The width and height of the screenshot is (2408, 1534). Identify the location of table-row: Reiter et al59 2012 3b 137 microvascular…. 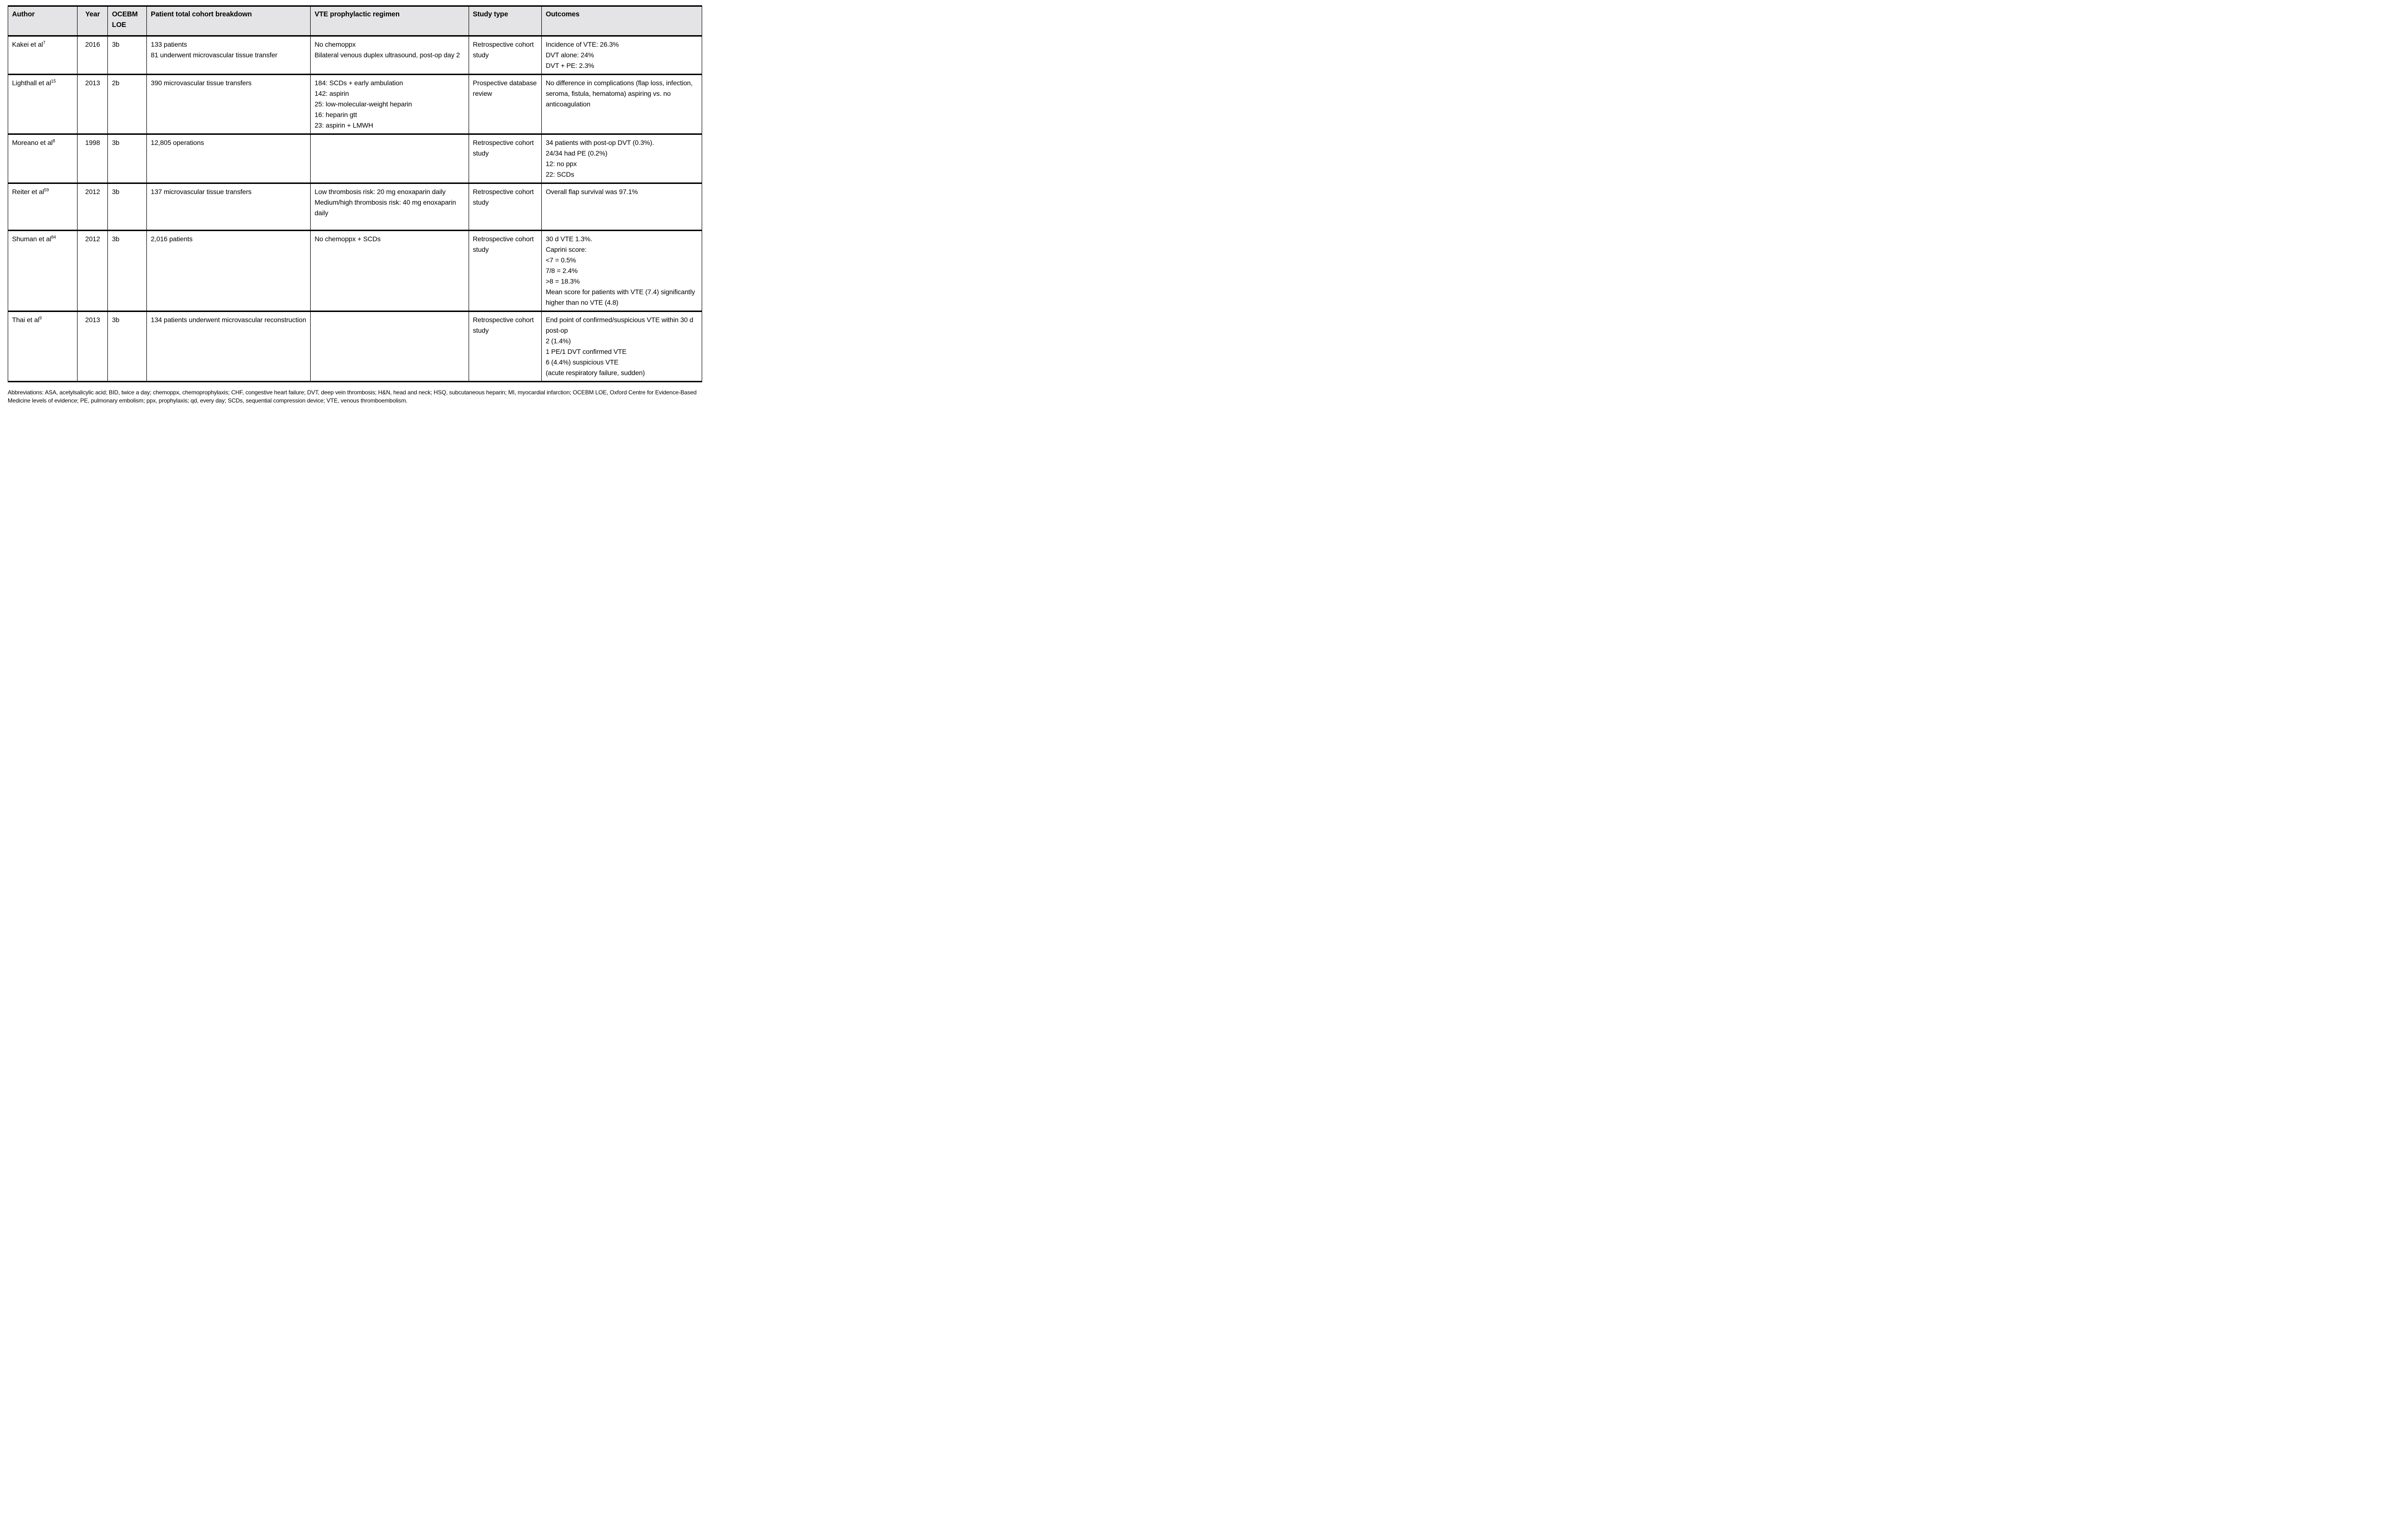
(354, 206).